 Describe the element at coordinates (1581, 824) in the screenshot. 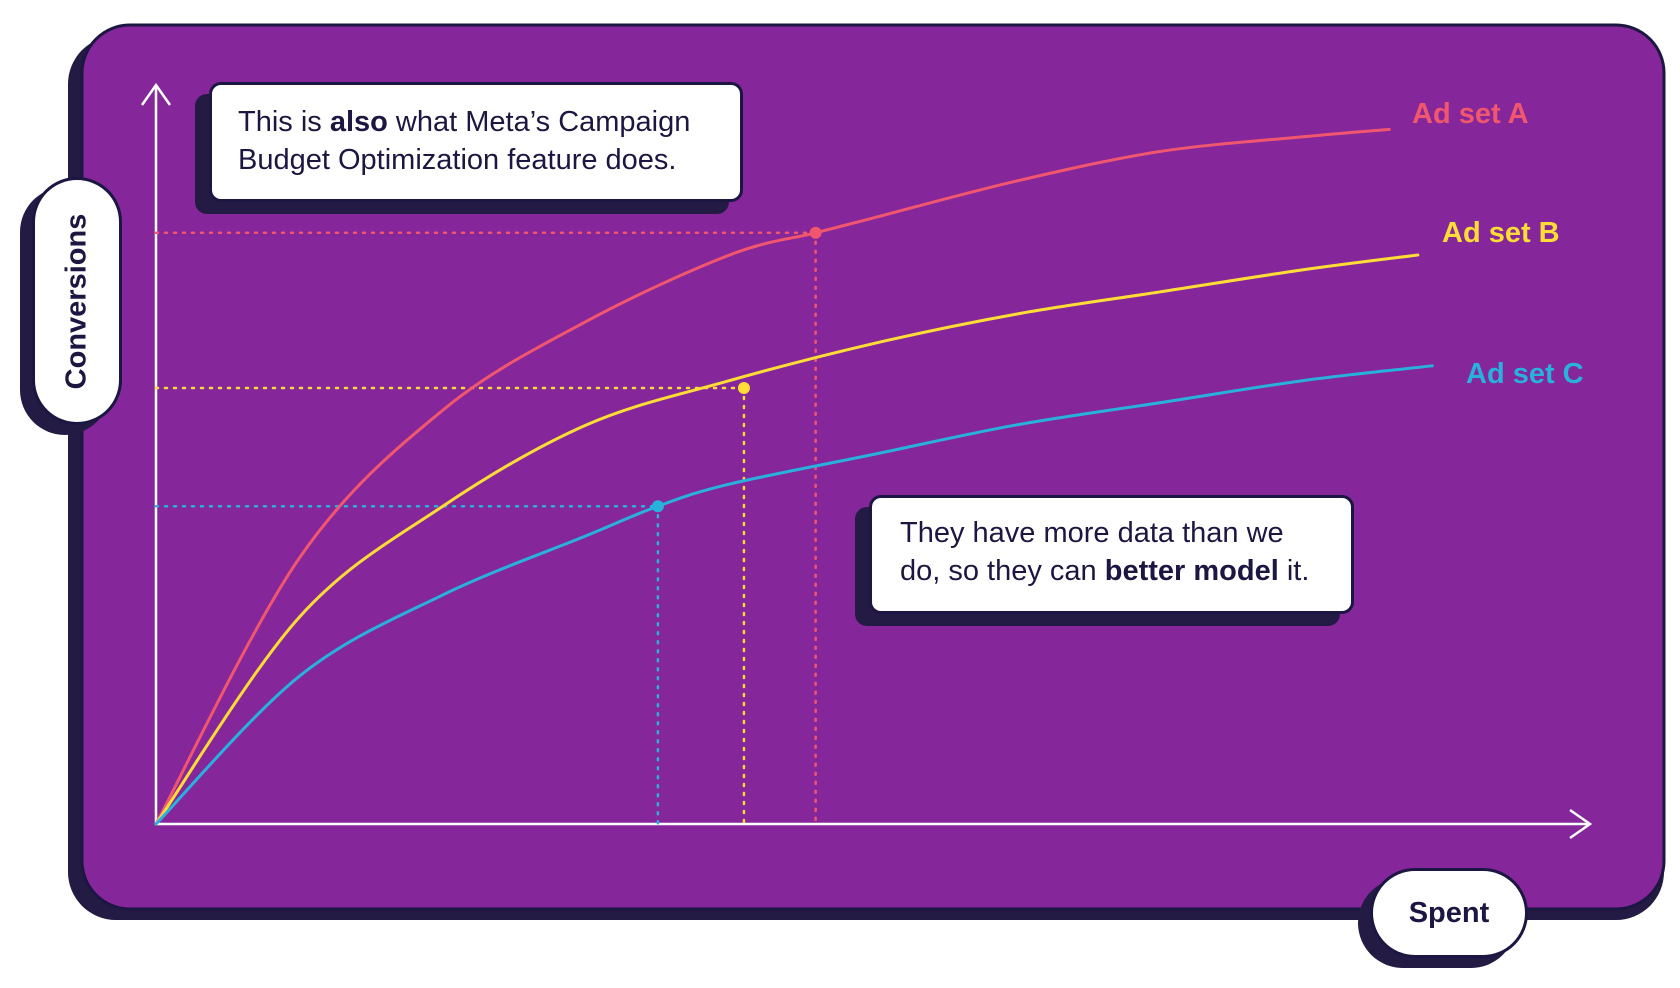

I see `x-axis-arrow` at that location.